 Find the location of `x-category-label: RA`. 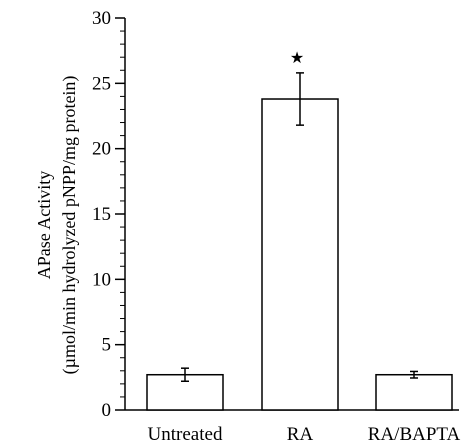

x-category-label: RA is located at coordinates (300, 434).